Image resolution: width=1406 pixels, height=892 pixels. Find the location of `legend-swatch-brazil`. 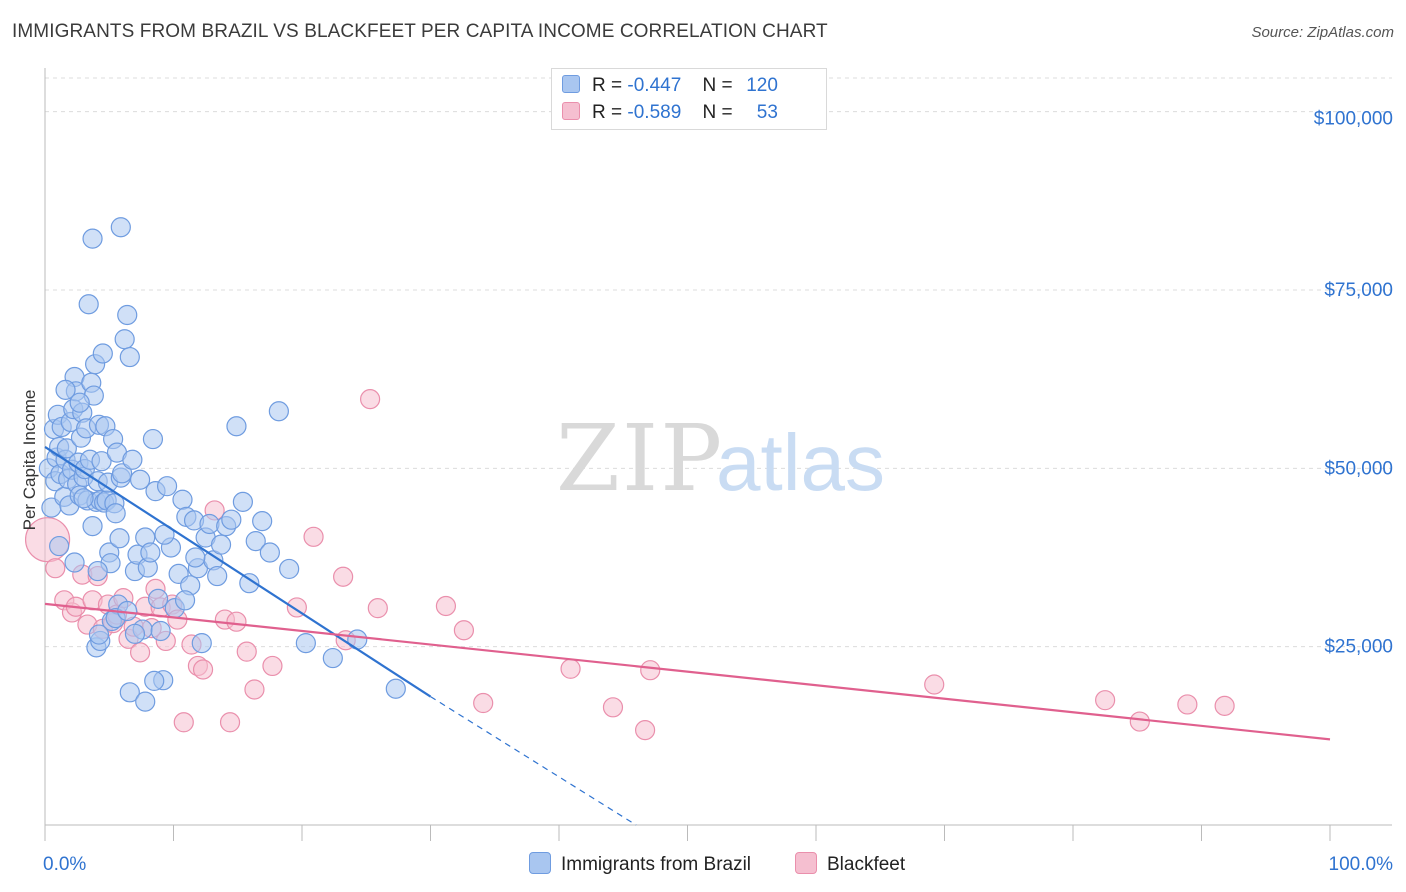

legend-swatch-brazil is located at coordinates (540, 863).